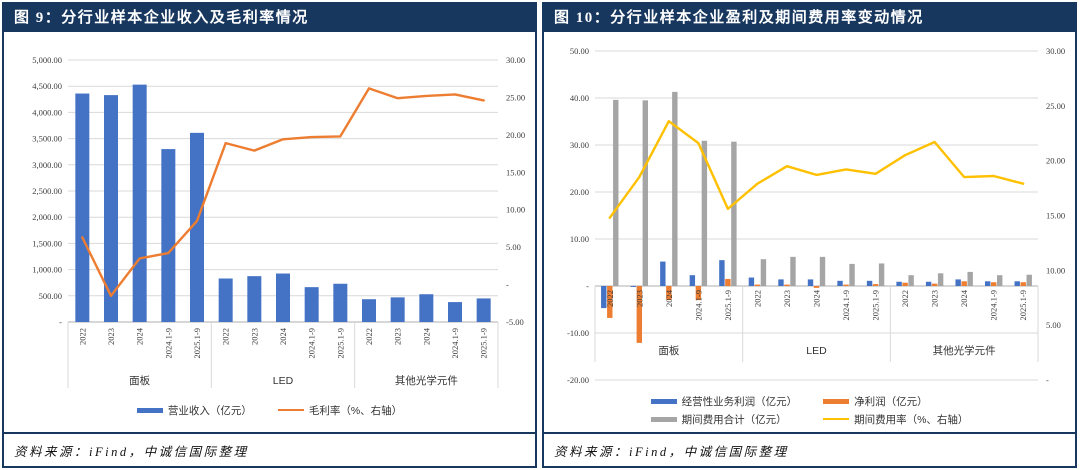 The image size is (1080, 470). What do you see at coordinates (50, 296) in the screenshot?
I see `y-axis-left-tick-label: 500.00` at bounding box center [50, 296].